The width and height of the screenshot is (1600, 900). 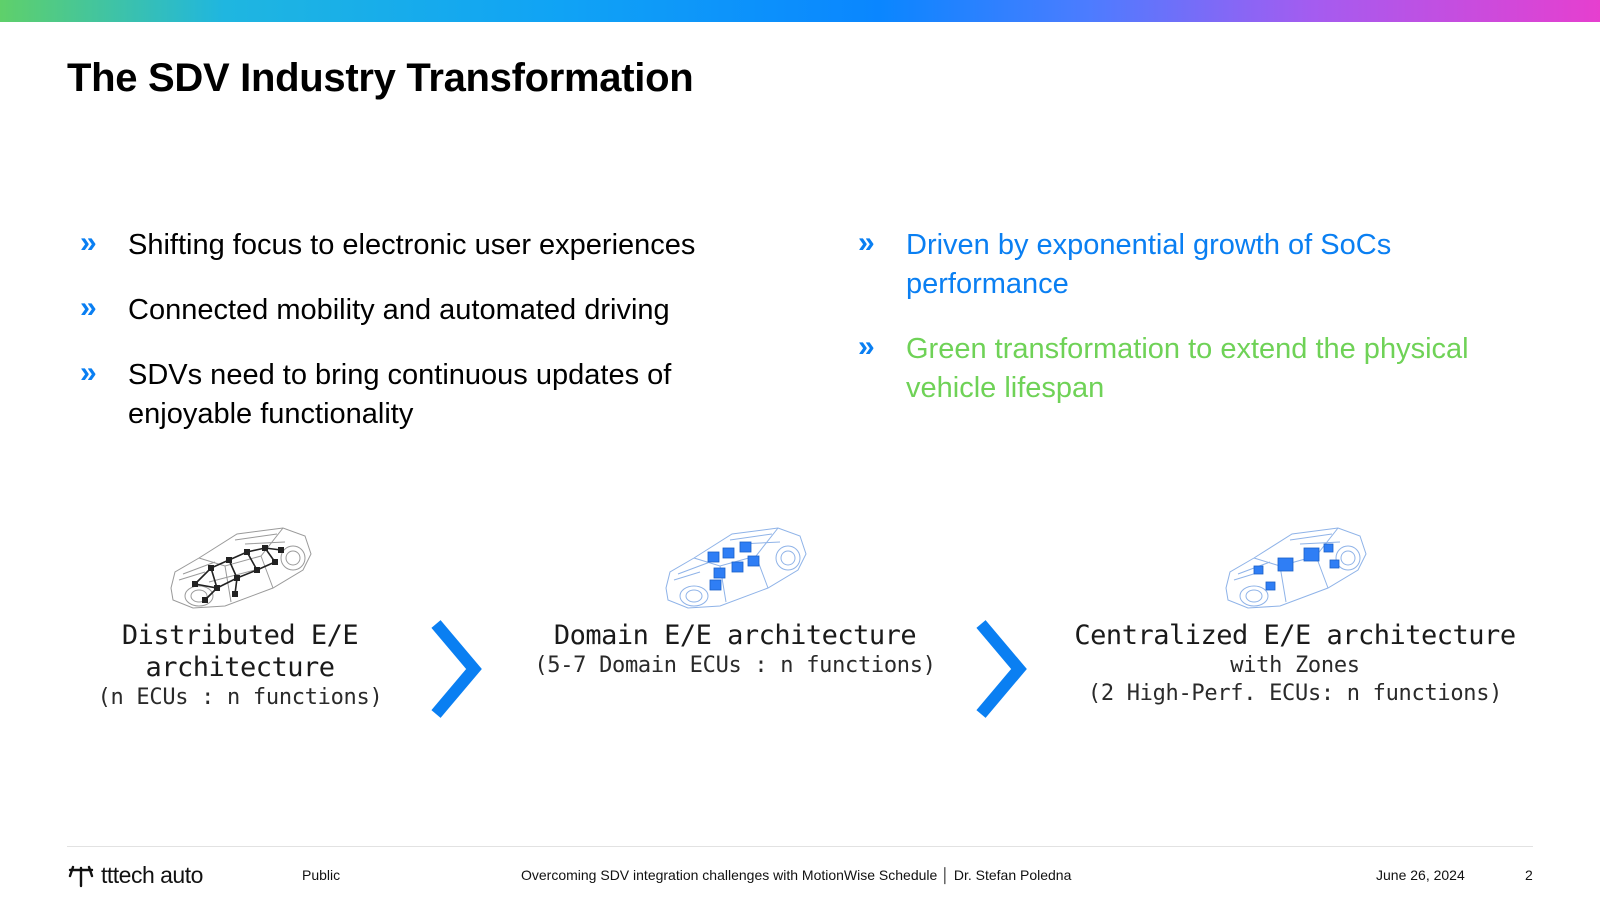 I want to click on car-distributed-ecus-illustration, so click(x=241, y=568).